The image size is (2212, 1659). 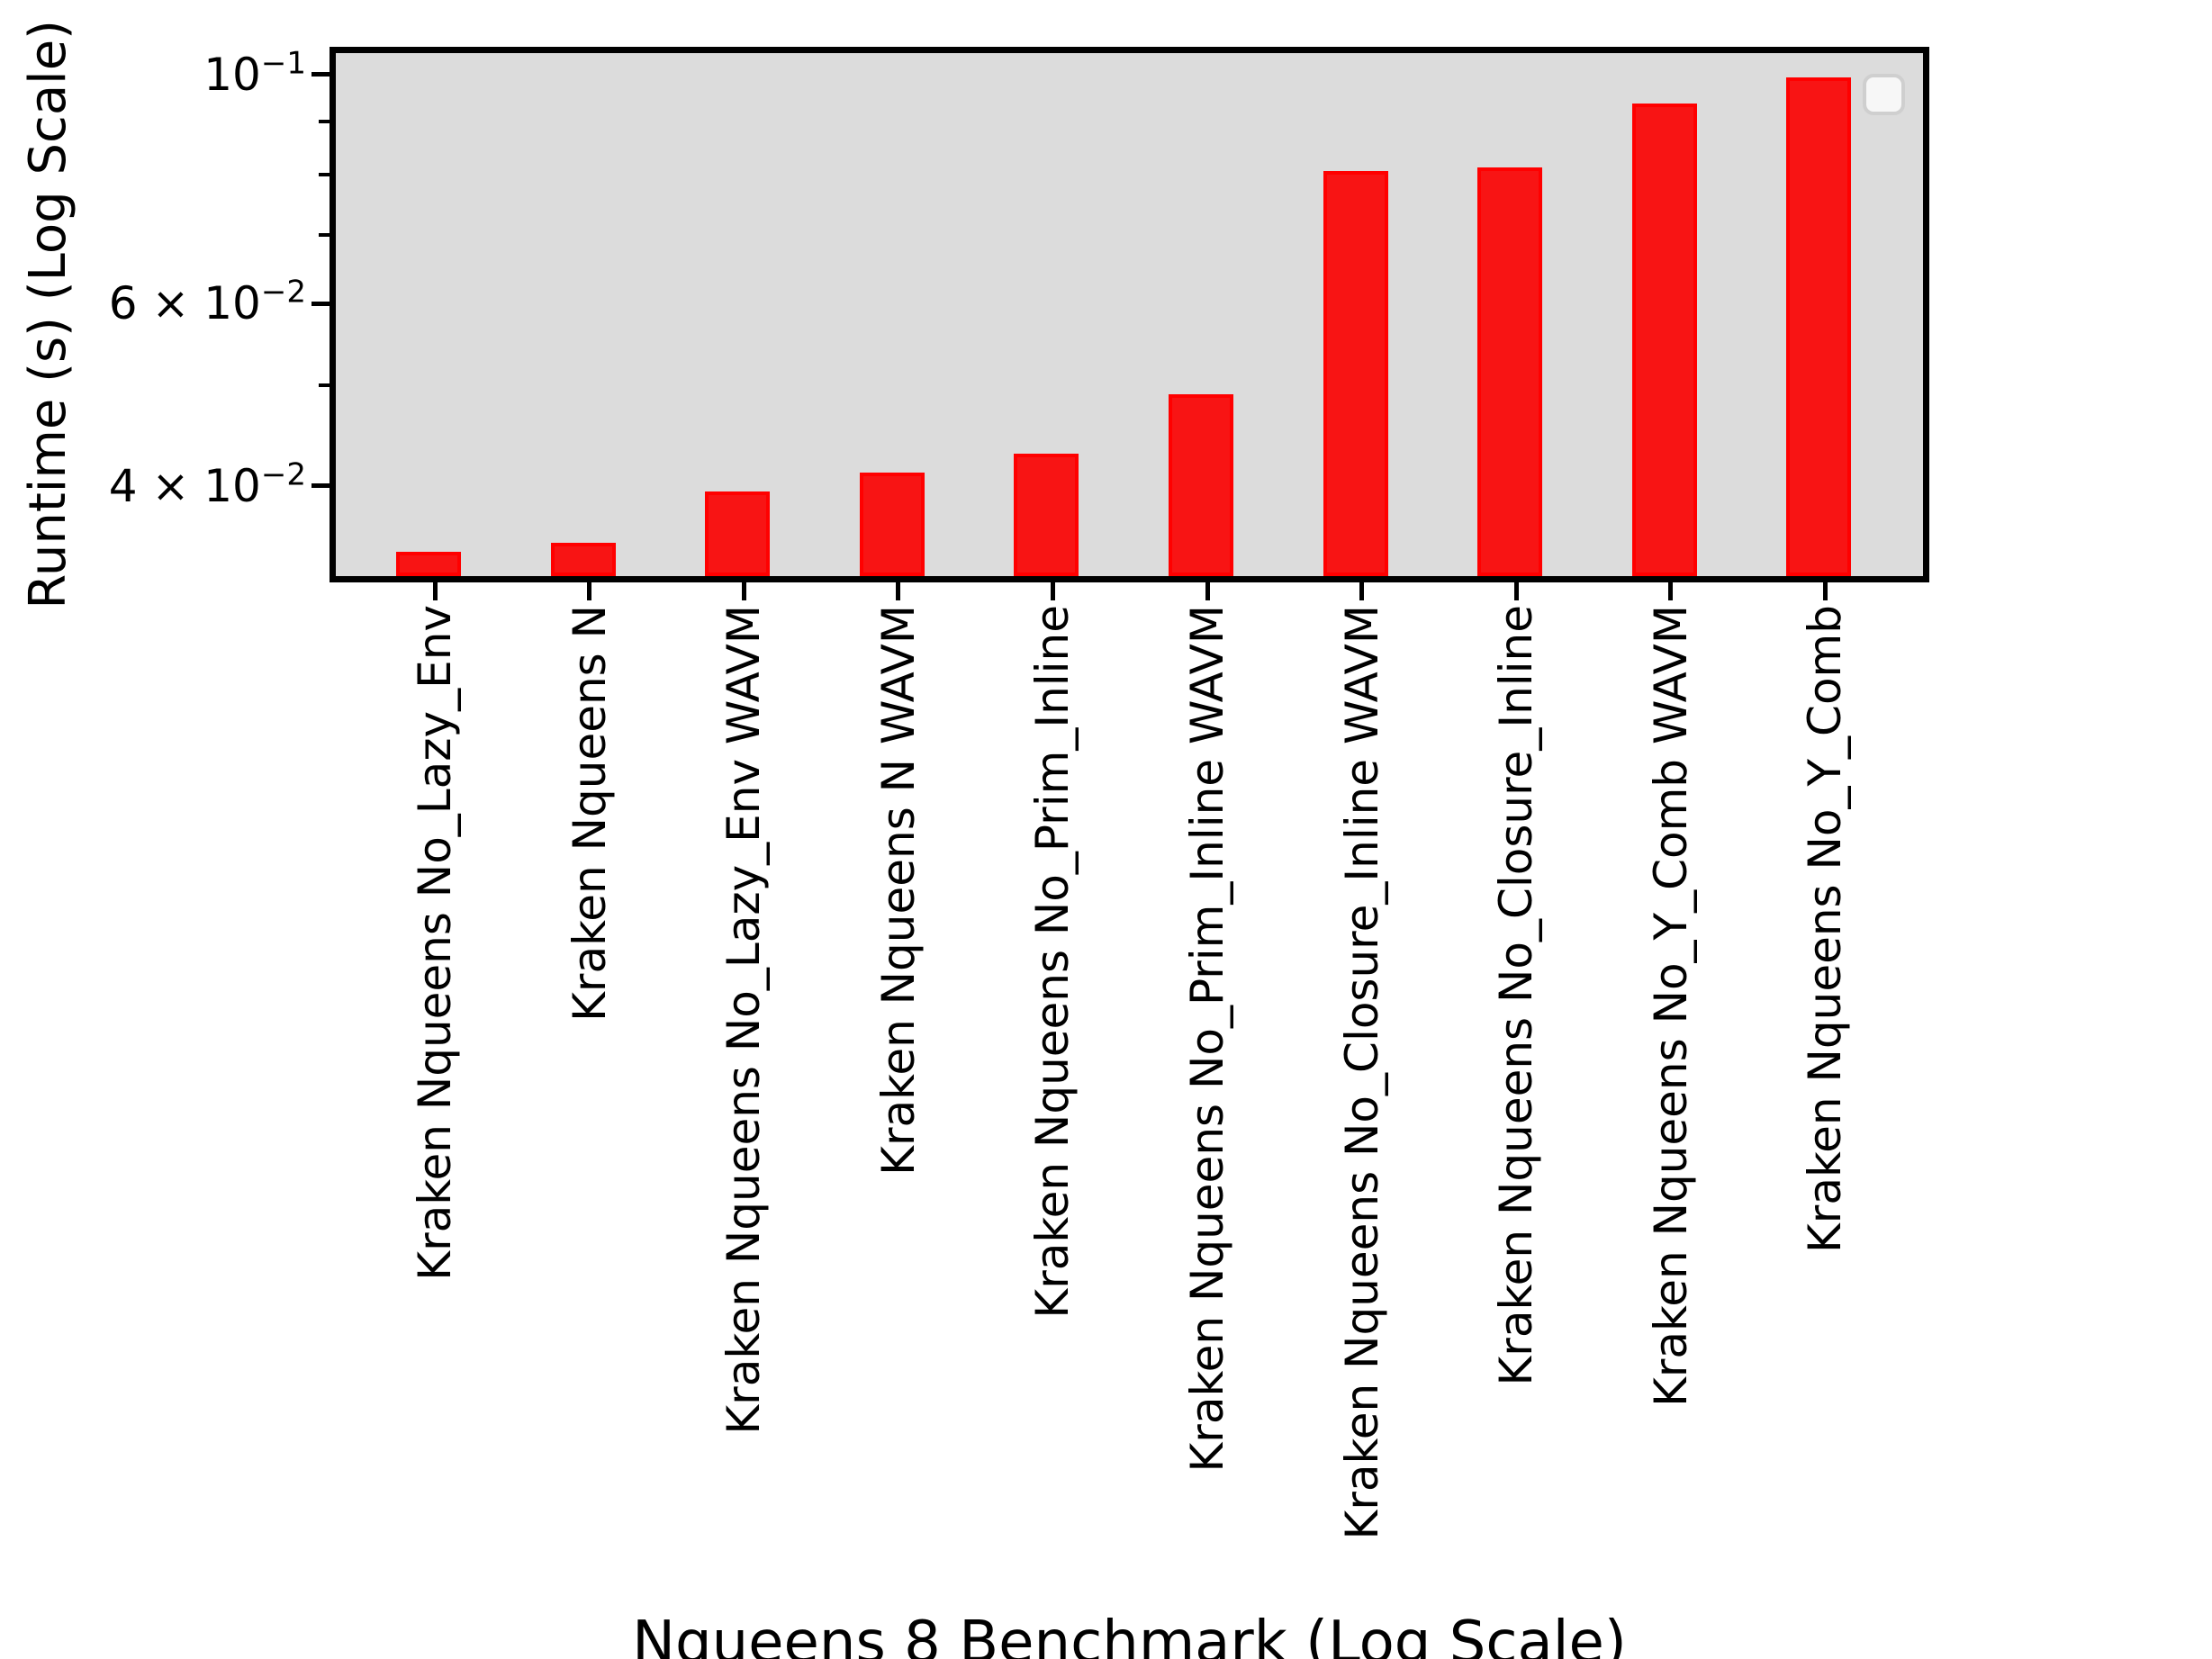 What do you see at coordinates (435, 943) in the screenshot?
I see `x-tick-label: Kraken Nqueens No_Lazy_Env` at bounding box center [435, 943].